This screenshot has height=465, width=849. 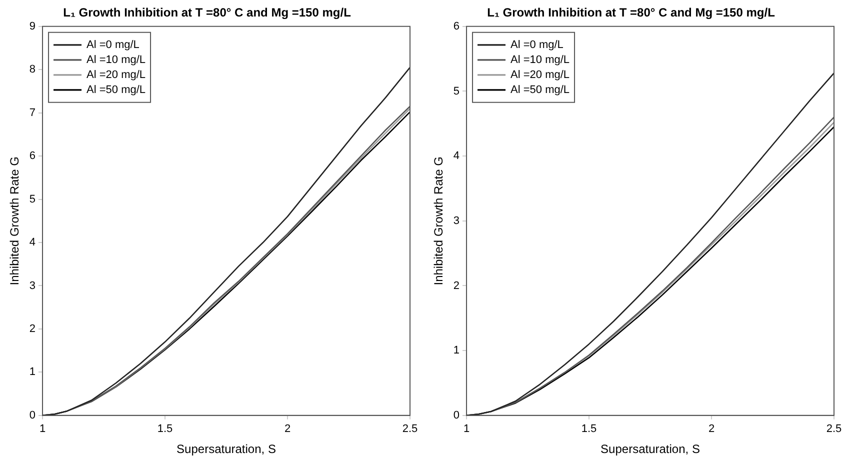 I want to click on y-tick-label: 8, so click(x=32, y=70).